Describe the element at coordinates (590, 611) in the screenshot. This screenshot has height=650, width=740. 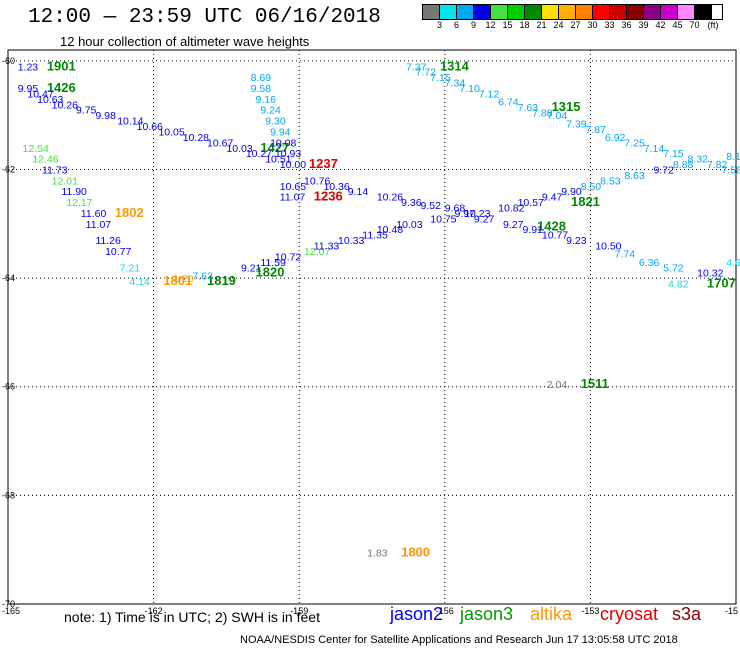
I see `lon-tick-label: -153` at that location.